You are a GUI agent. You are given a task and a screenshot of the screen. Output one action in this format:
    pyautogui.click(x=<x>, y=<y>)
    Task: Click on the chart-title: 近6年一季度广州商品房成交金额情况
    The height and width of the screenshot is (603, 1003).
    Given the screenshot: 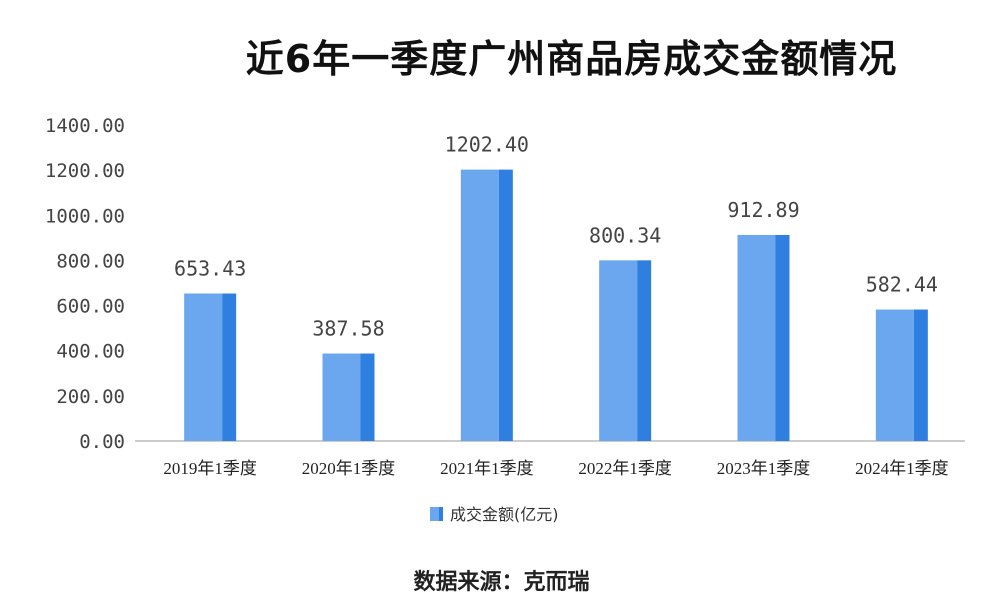 What is the action you would take?
    pyautogui.click(x=571, y=59)
    